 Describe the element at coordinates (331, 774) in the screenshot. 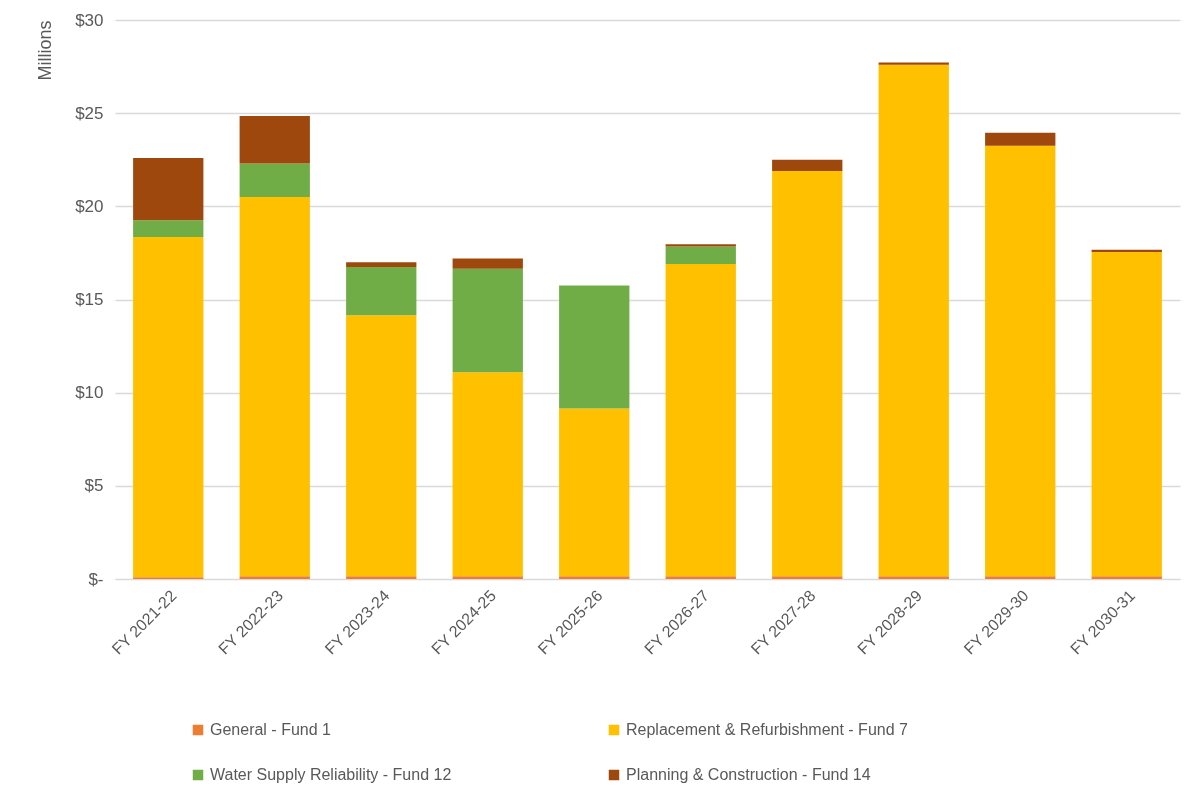

I see `legend-label: Water Supply Reliability - Fund 12` at that location.